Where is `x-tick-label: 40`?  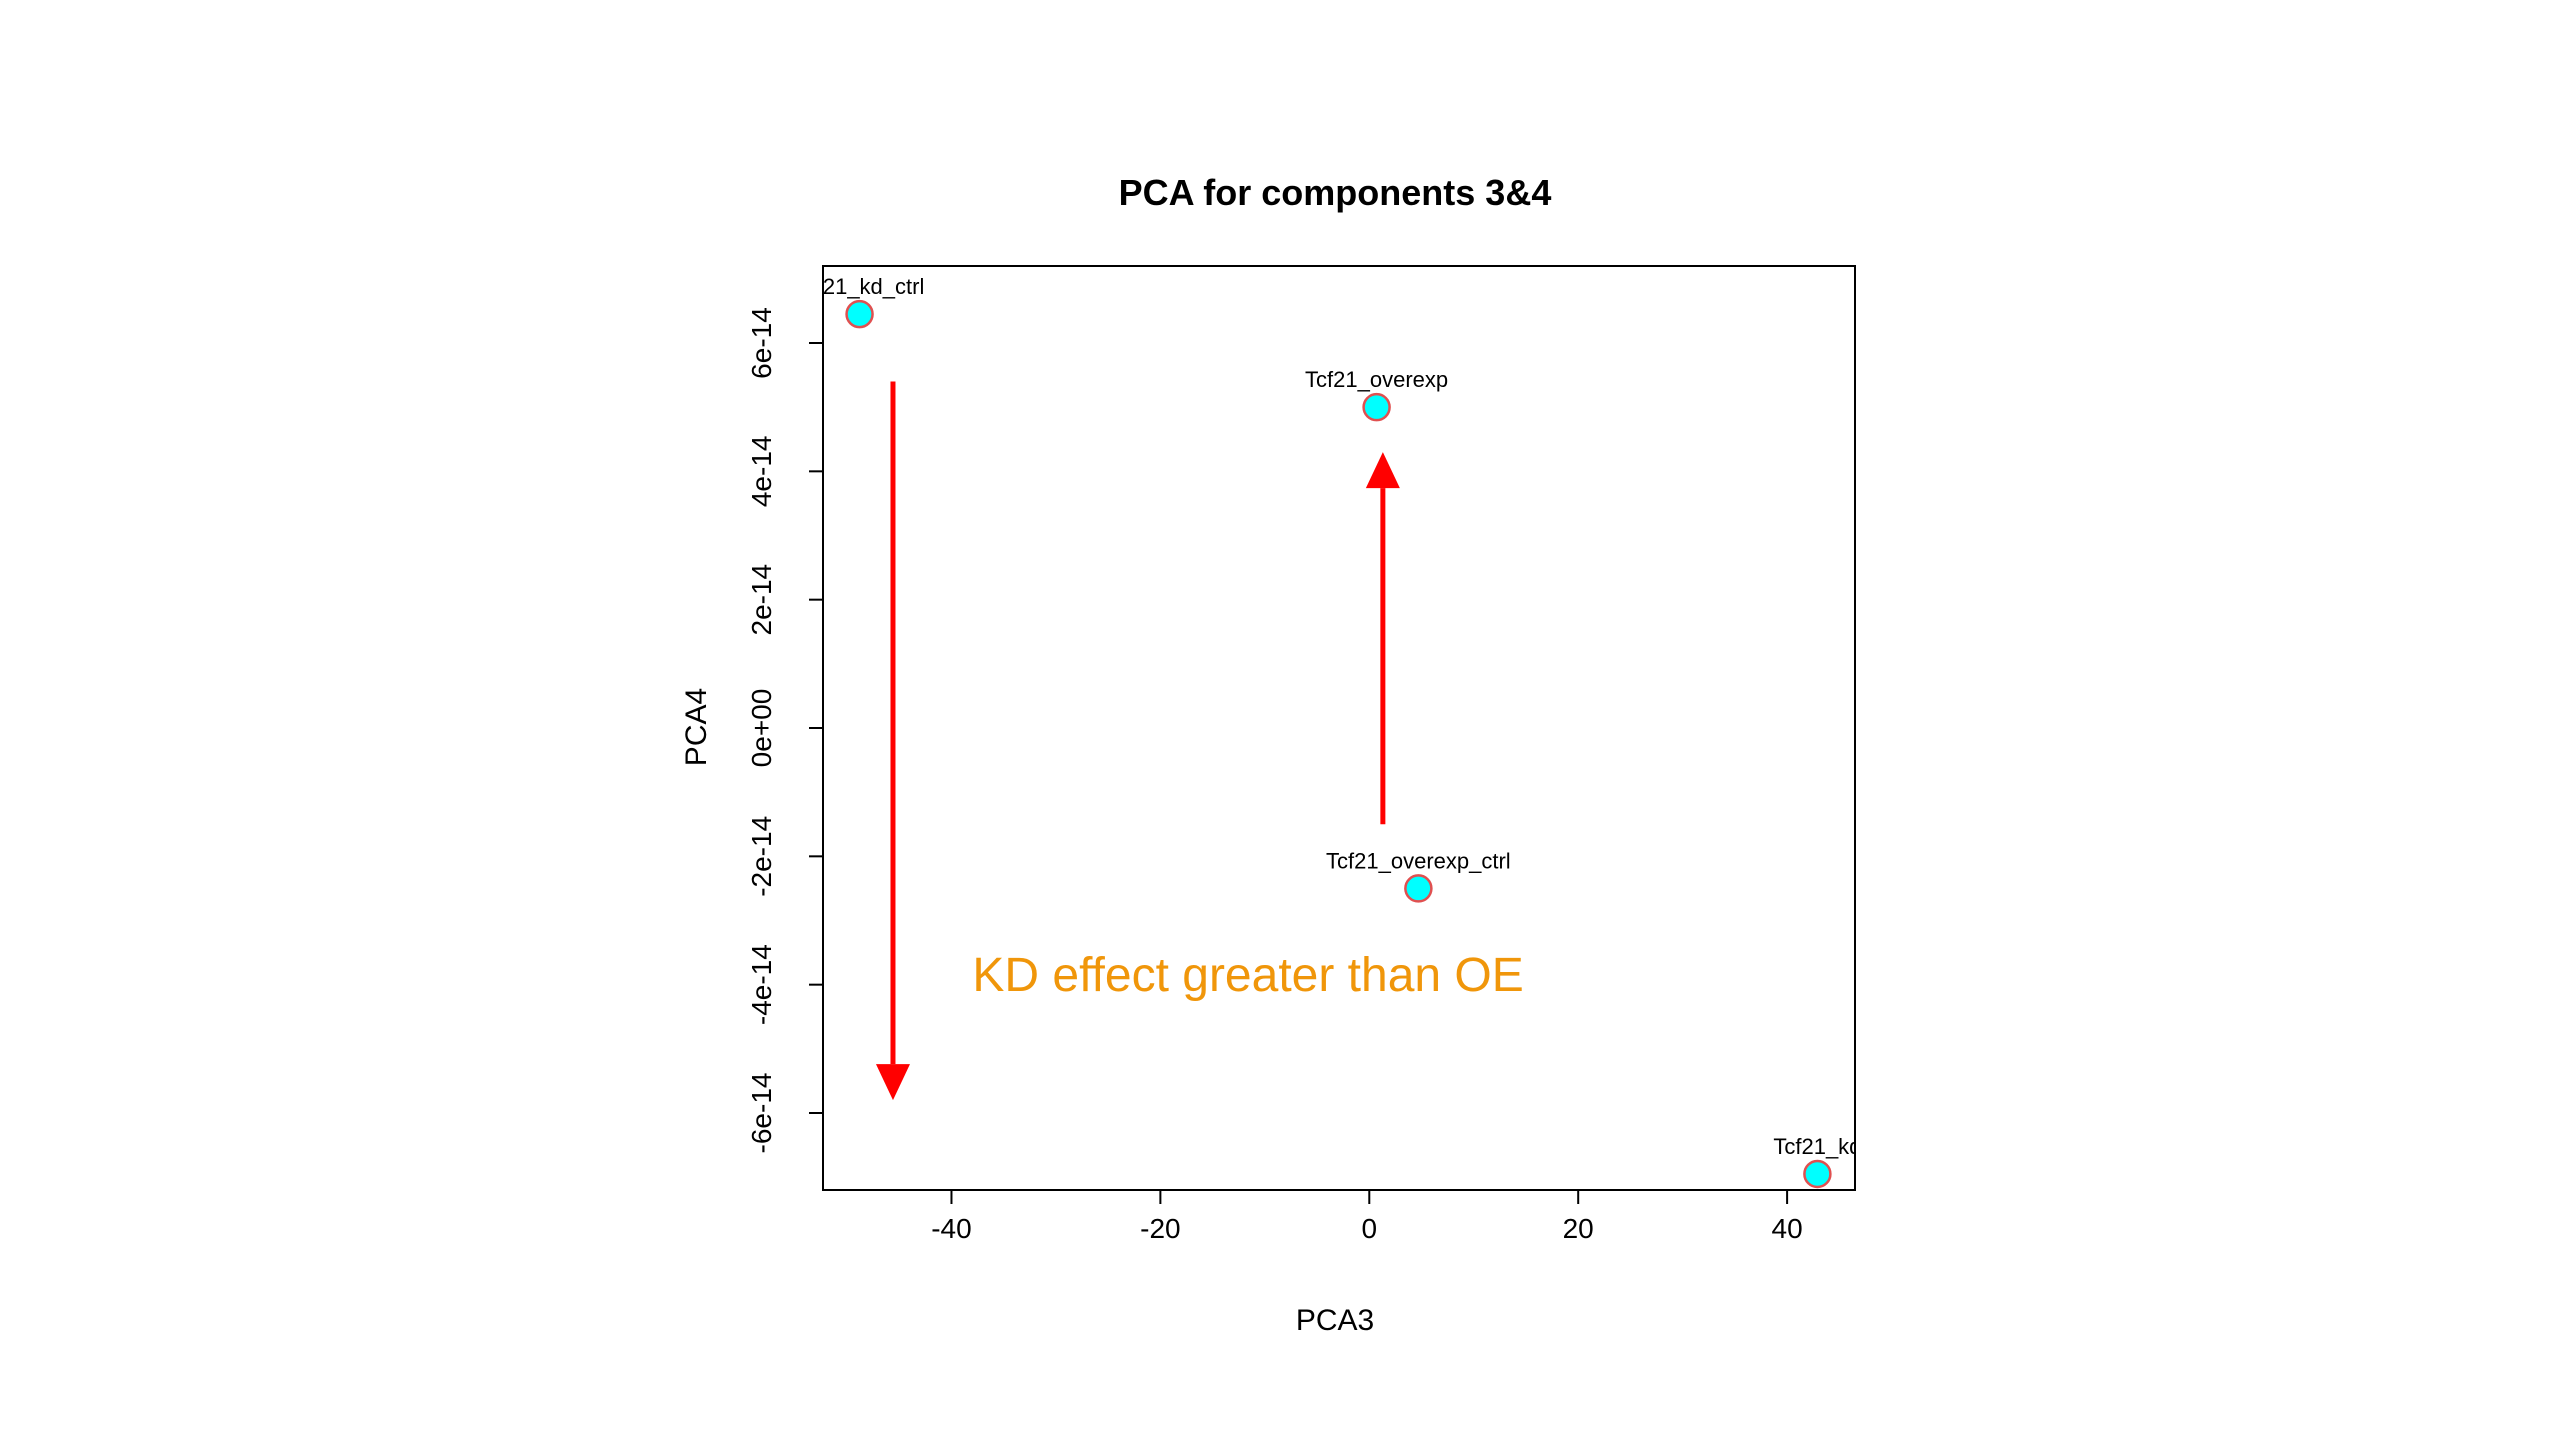
x-tick-label: 40 is located at coordinates (1787, 1228).